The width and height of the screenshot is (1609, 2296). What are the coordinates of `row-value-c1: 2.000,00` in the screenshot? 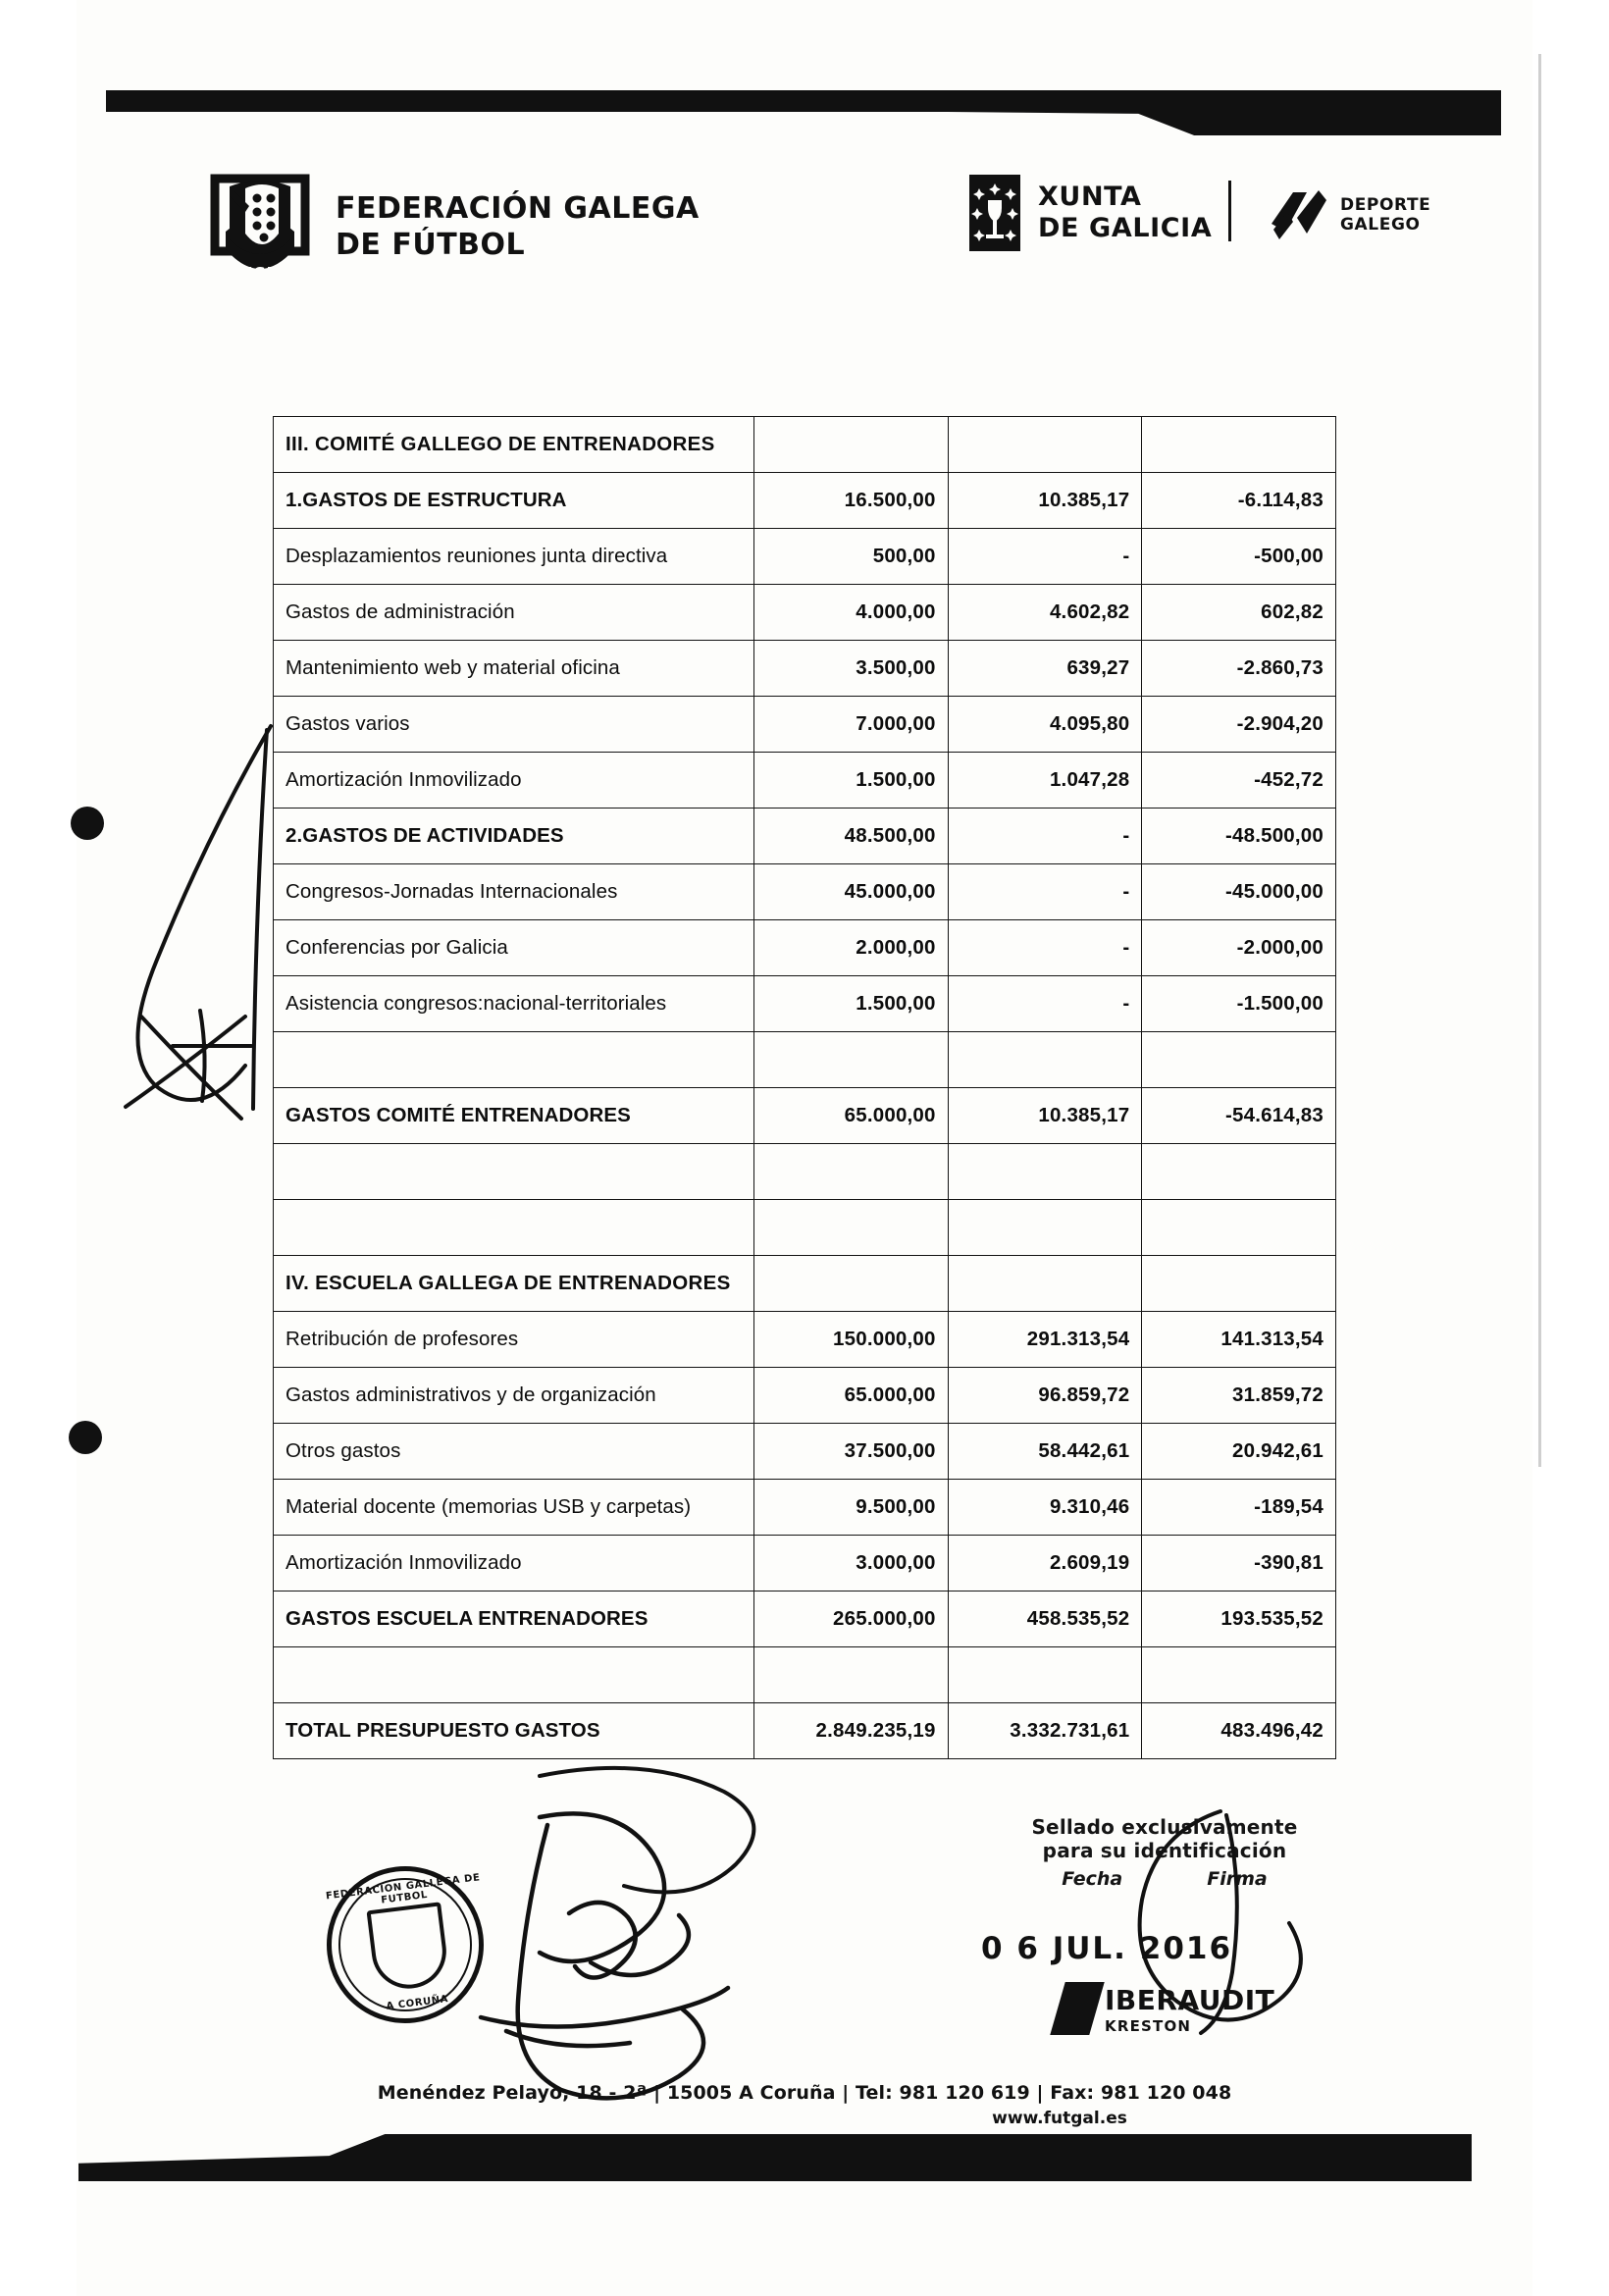 It's located at (851, 947).